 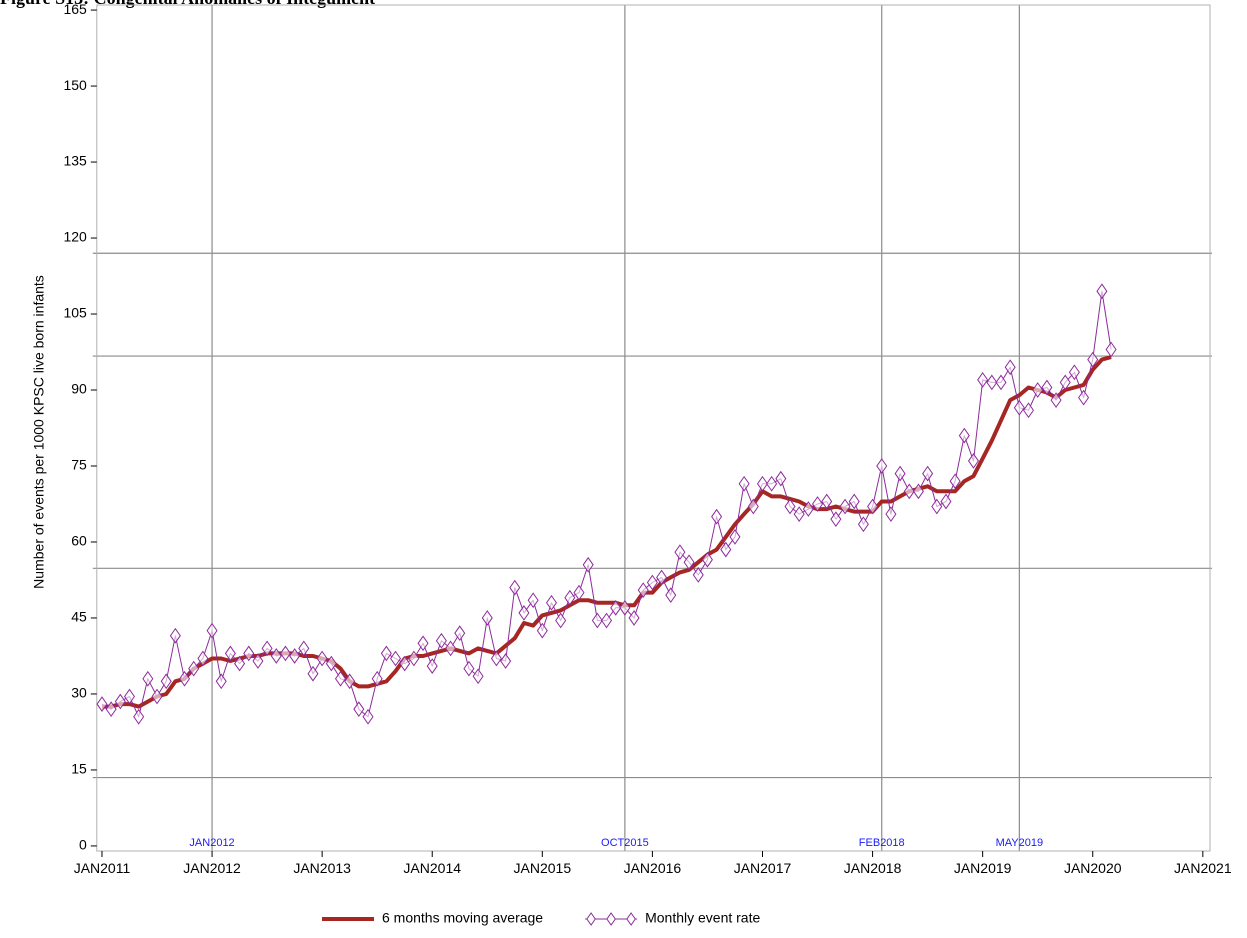 I want to click on x-tick-label: JAN2018, so click(x=873, y=868).